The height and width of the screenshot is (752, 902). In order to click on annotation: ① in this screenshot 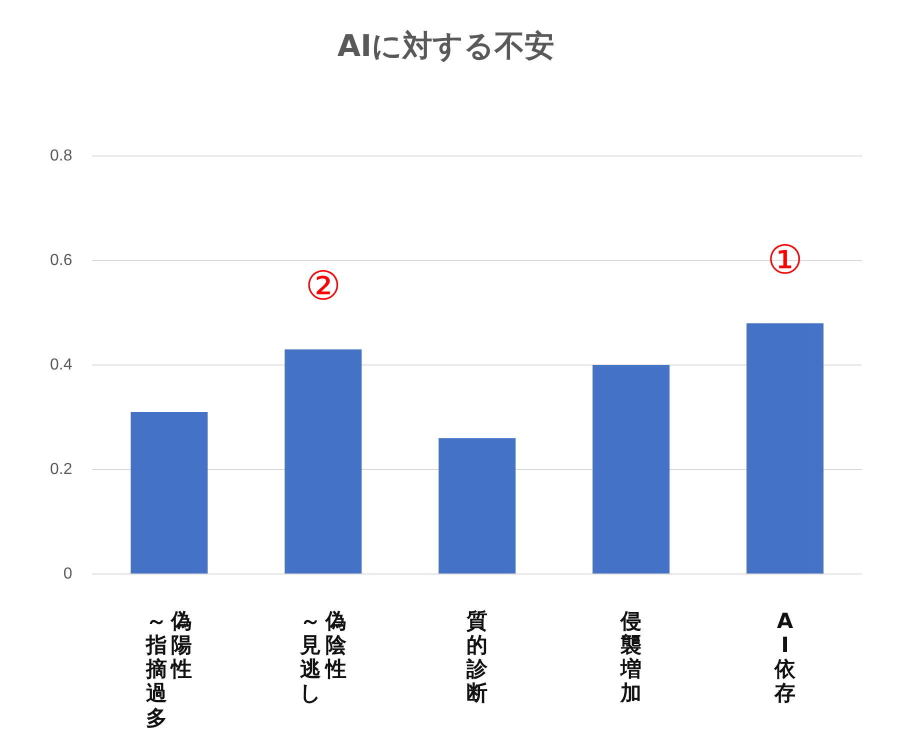, I will do `click(785, 261)`.